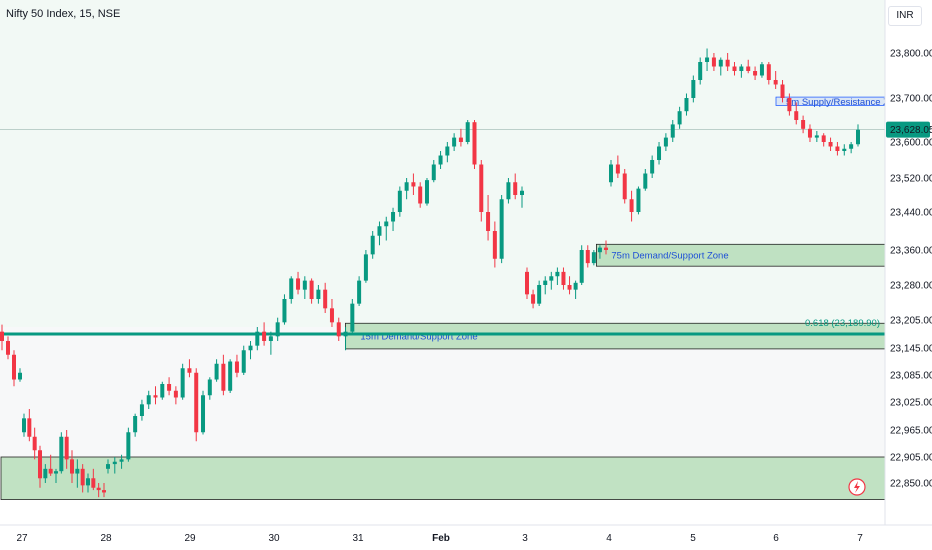 This screenshot has width=932, height=550. What do you see at coordinates (443, 478) in the screenshot?
I see `zone-rect` at bounding box center [443, 478].